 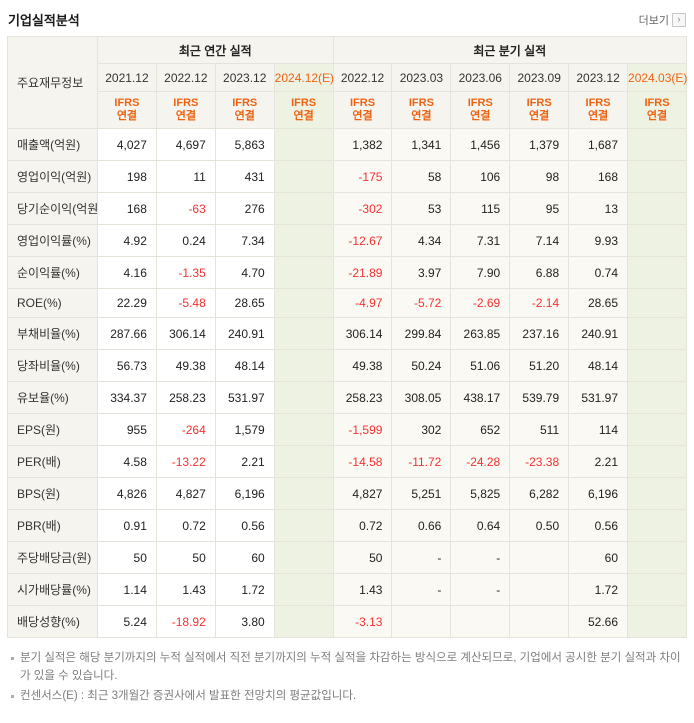 What do you see at coordinates (185, 333) in the screenshot?
I see `cell: 306.14` at bounding box center [185, 333].